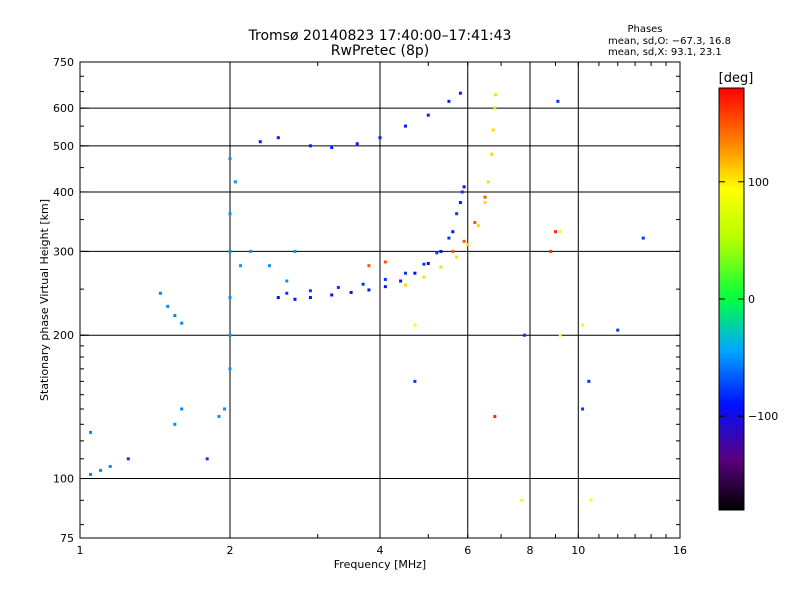  I want to click on colorbar-unit: [deg], so click(736, 78).